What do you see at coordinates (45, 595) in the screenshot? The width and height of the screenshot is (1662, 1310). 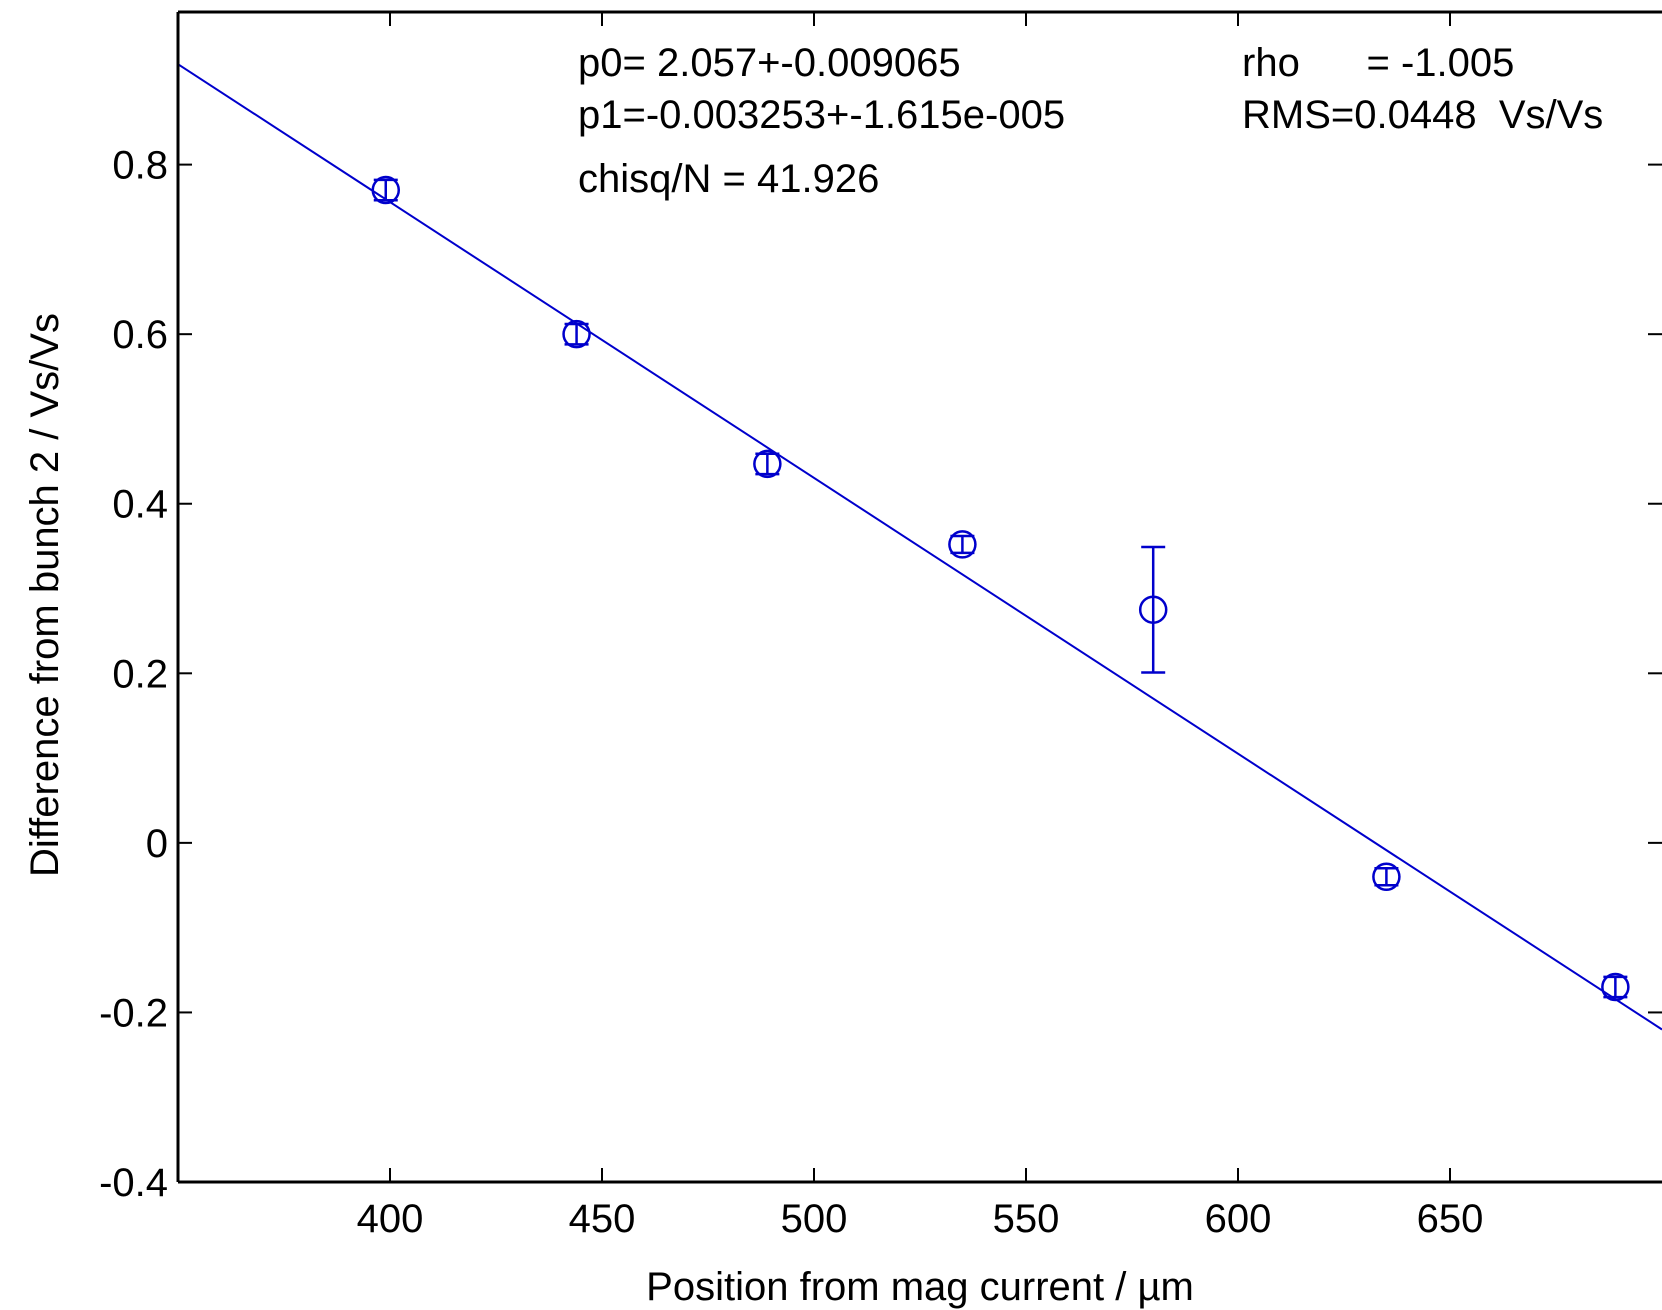 I see `y-axis-title: Difference from bunch 2 / Vs/Vs` at bounding box center [45, 595].